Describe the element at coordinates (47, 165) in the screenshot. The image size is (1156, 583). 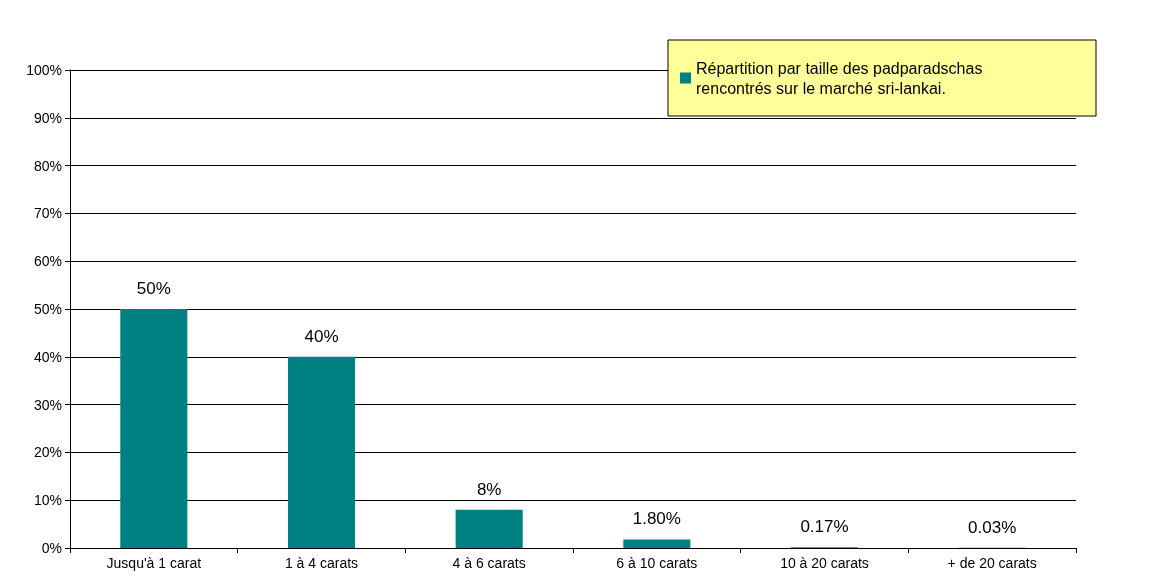
I see `y-tick-label: 80%` at that location.